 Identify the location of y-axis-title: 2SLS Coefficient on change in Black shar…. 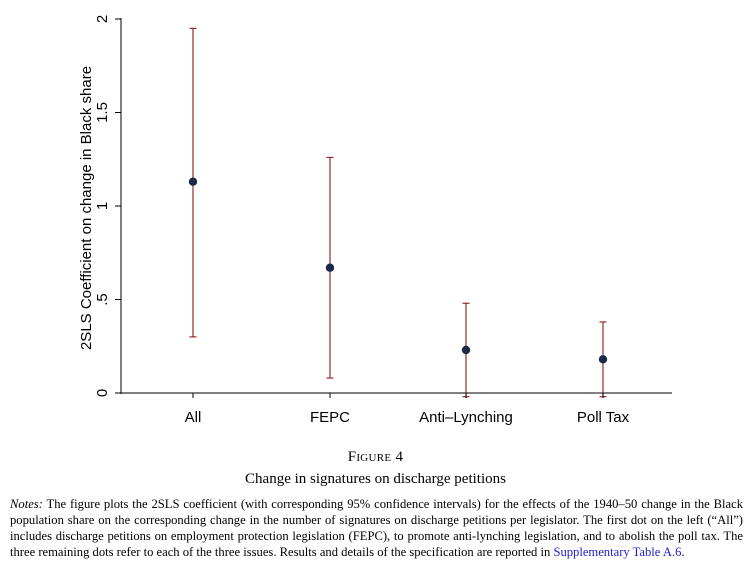
(86, 208).